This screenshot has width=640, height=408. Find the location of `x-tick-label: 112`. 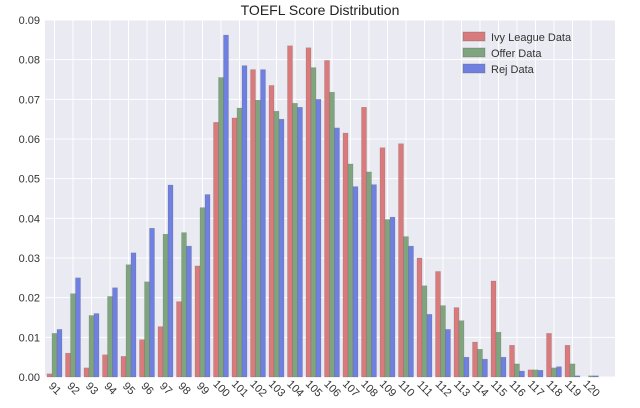

x-tick-label: 112 is located at coordinates (443, 388).